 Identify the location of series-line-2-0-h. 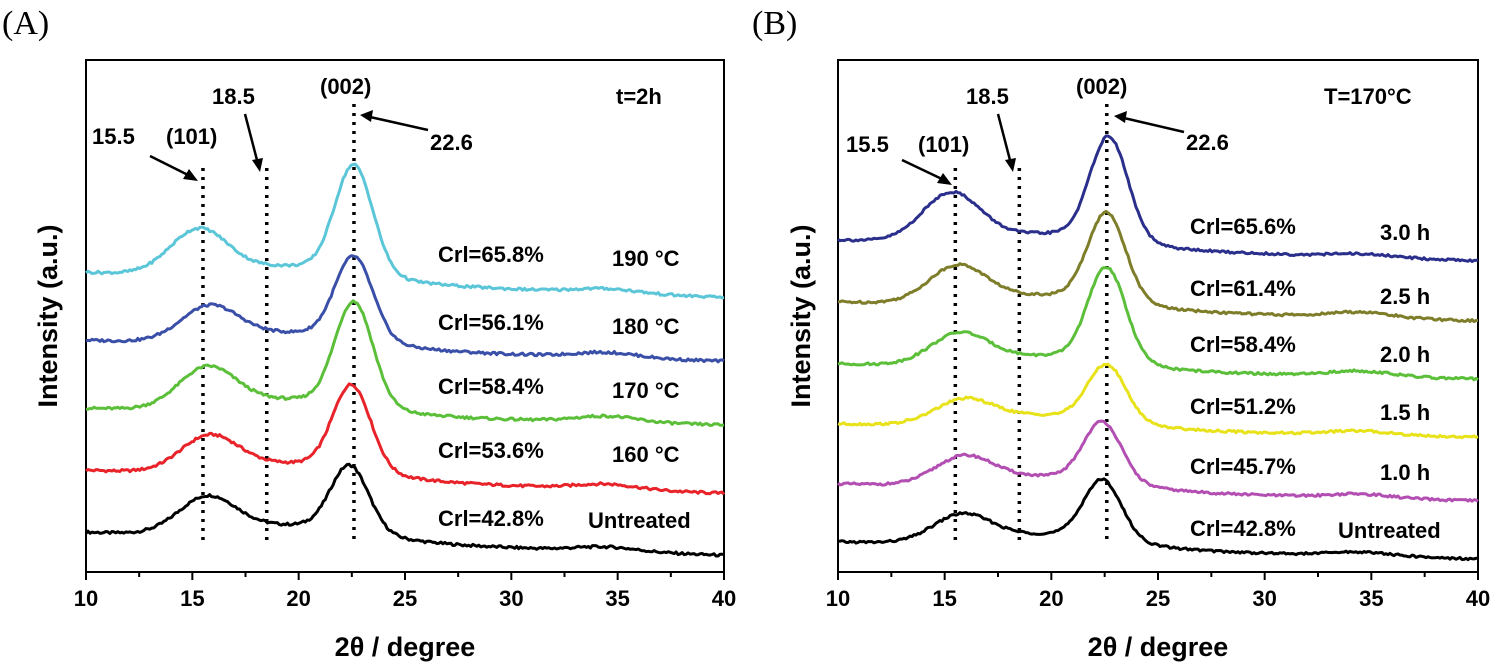
(1158, 324).